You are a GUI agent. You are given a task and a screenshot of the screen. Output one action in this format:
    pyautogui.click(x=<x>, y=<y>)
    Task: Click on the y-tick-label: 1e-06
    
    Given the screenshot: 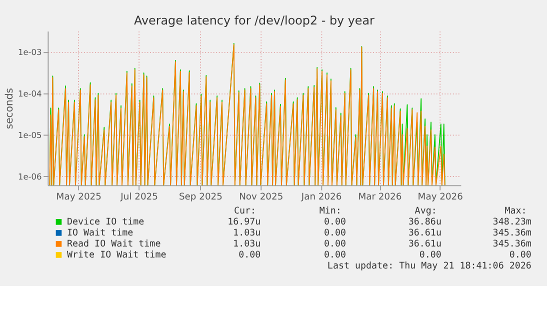 What is the action you would take?
    pyautogui.click(x=30, y=176)
    